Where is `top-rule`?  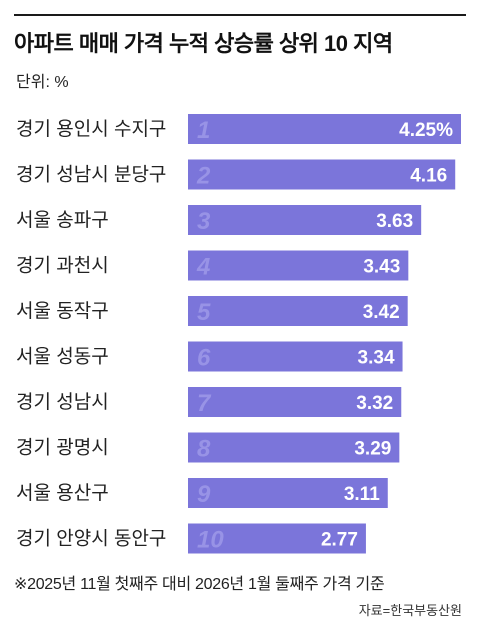
top-rule is located at coordinates (240, 15).